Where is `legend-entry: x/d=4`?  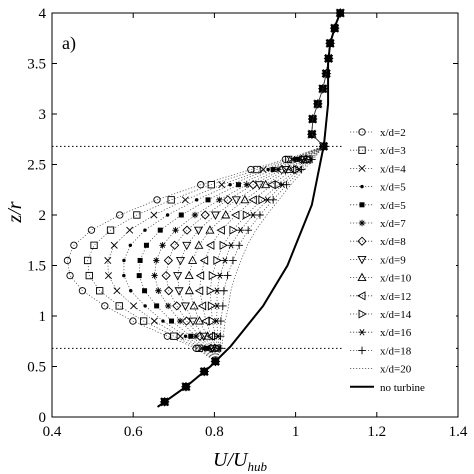 legend-entry: x/d=4 is located at coordinates (378, 169).